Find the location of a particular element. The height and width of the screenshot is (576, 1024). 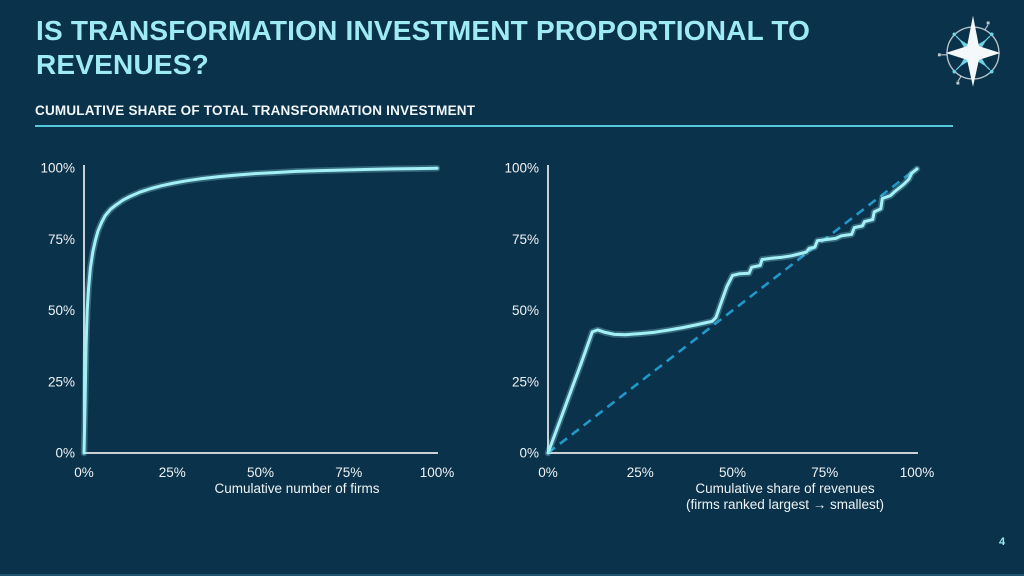

compass-star-icon is located at coordinates (973, 53).